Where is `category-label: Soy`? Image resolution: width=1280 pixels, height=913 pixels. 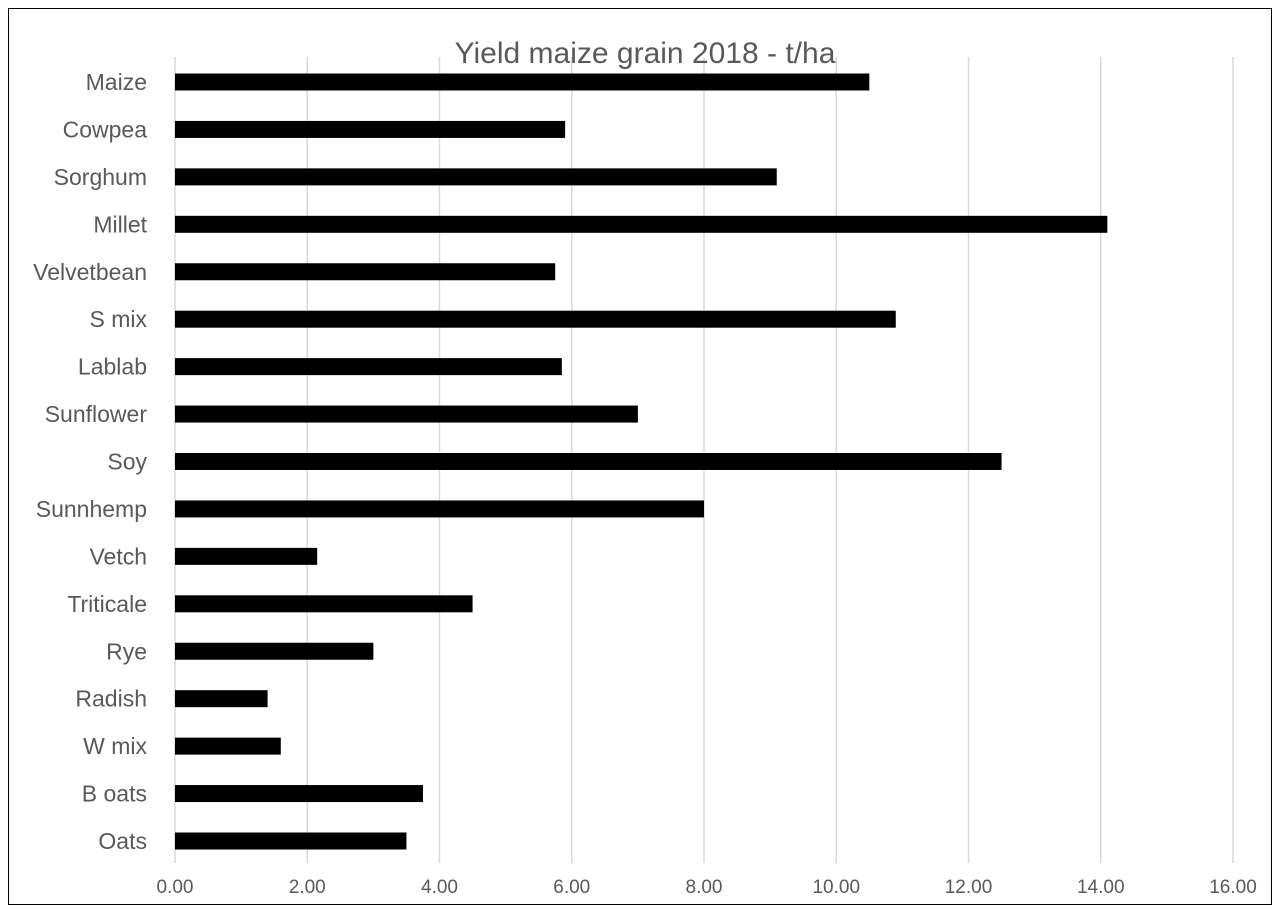
category-label: Soy is located at coordinates (127, 462).